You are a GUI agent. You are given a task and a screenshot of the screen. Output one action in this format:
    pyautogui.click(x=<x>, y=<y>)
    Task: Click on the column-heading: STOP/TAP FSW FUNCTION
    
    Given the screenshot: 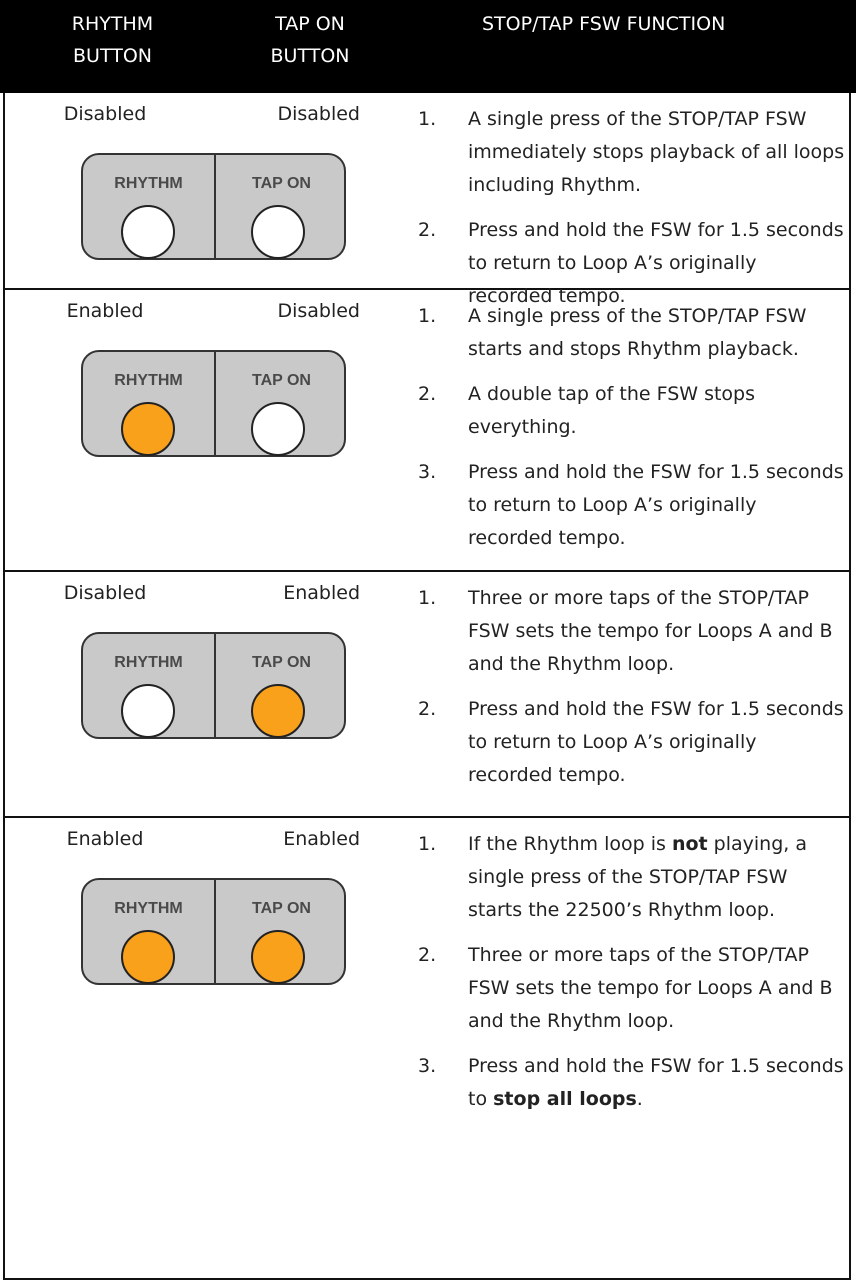 What is the action you would take?
    pyautogui.click(x=604, y=24)
    